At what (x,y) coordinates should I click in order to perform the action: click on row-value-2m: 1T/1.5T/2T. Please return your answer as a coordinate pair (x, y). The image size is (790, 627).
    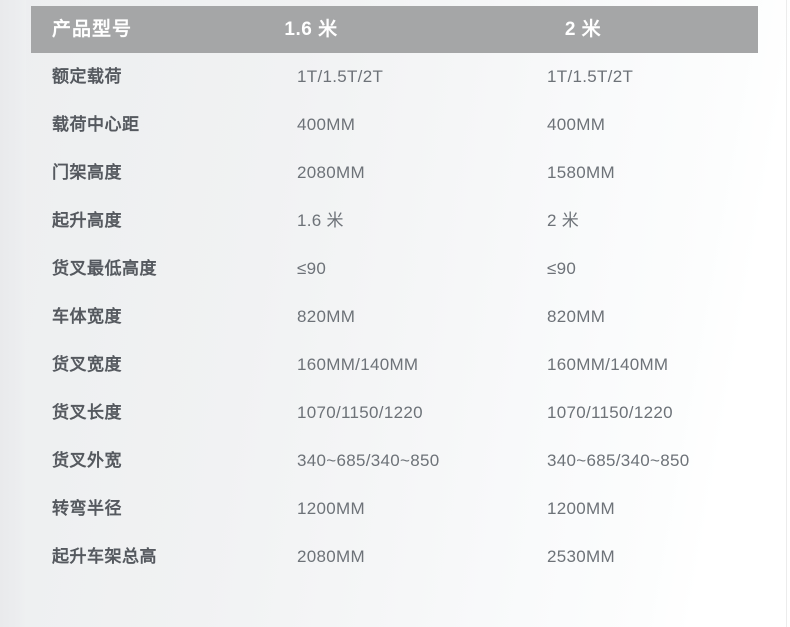
    Looking at the image, I should click on (590, 76).